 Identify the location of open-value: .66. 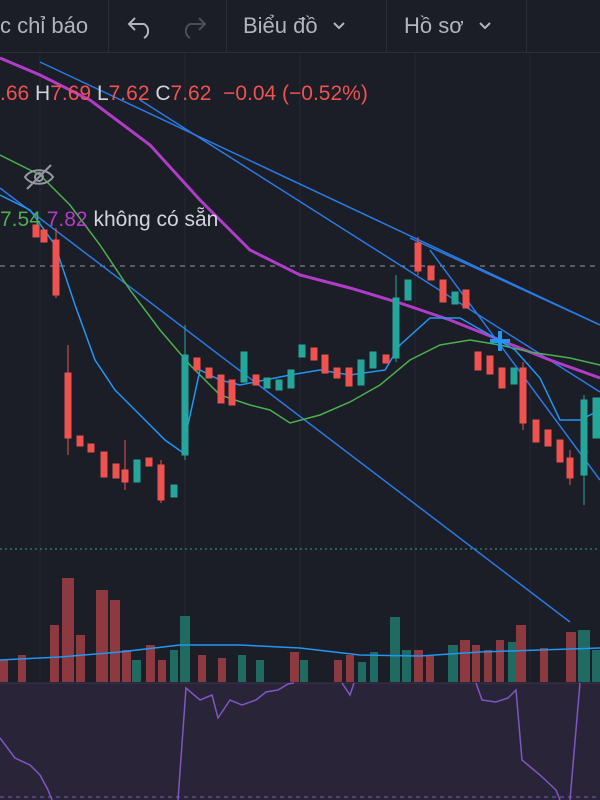
(15, 93).